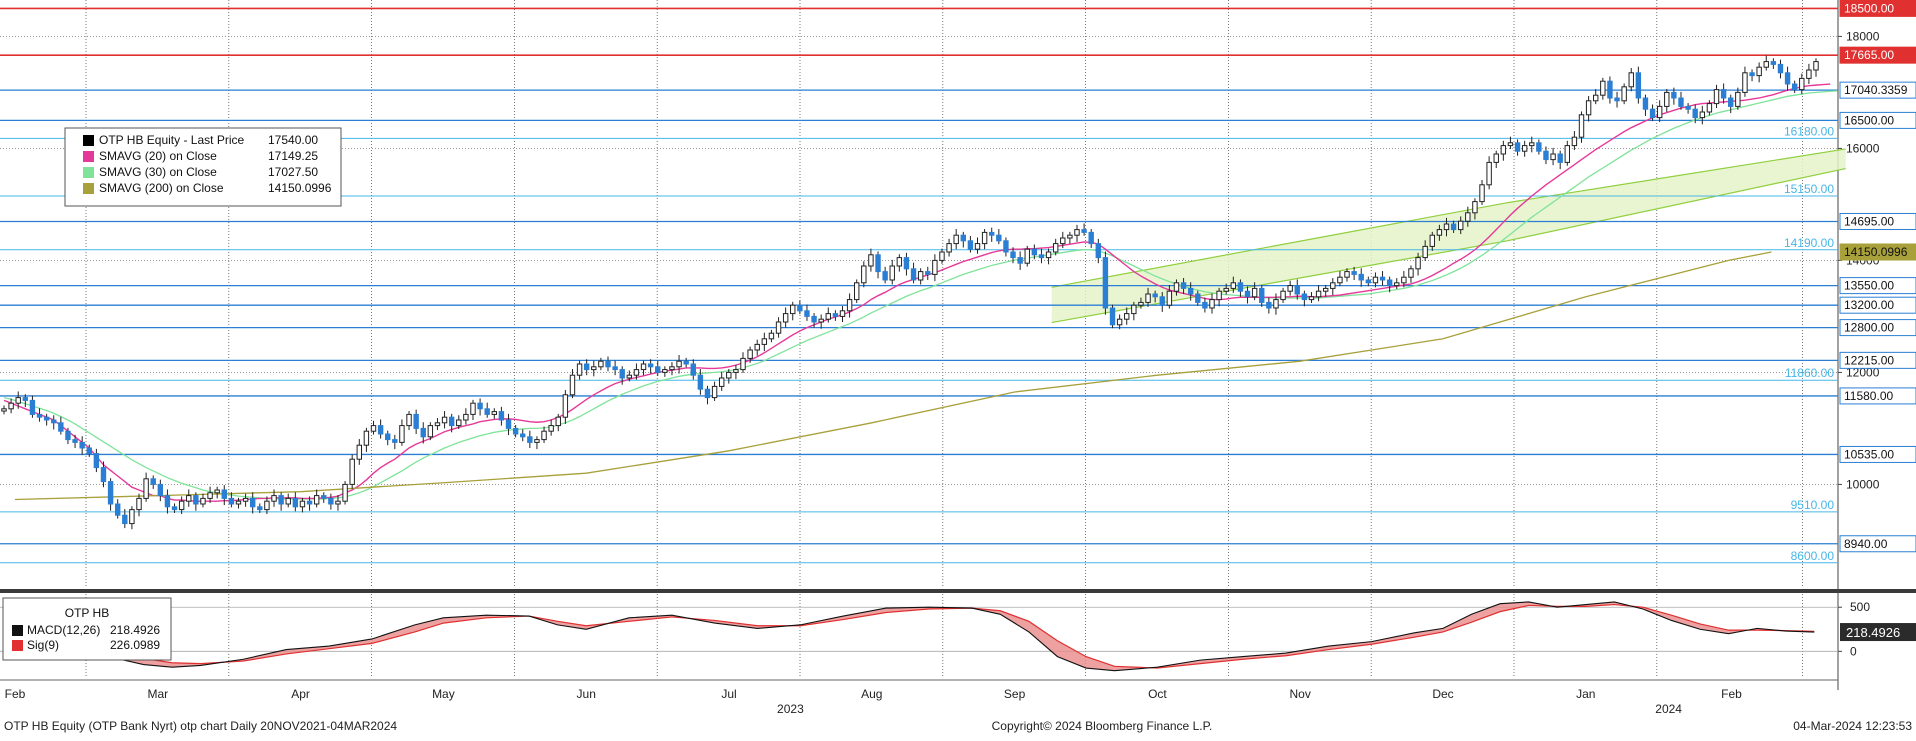 This screenshot has width=1916, height=741. Describe the element at coordinates (1877, 252) in the screenshot. I see `value-tag: 14150.0996` at that location.